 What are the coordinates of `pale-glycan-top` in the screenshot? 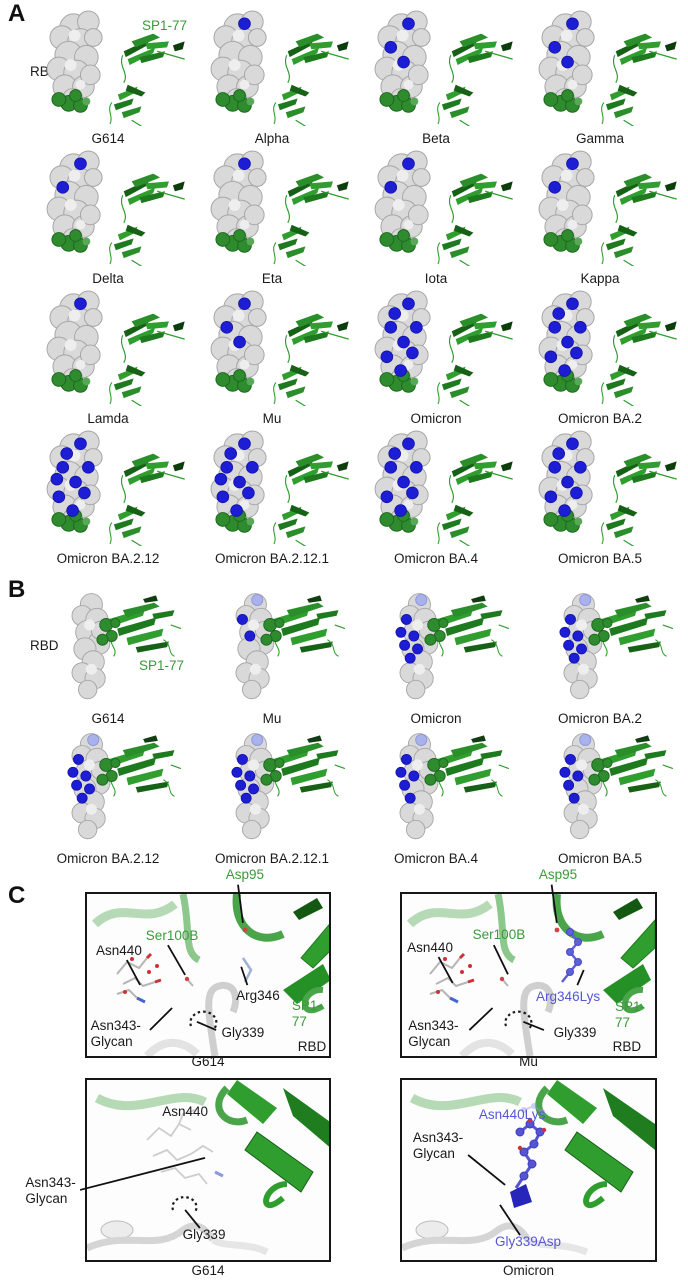 It's located at (533, 1109).